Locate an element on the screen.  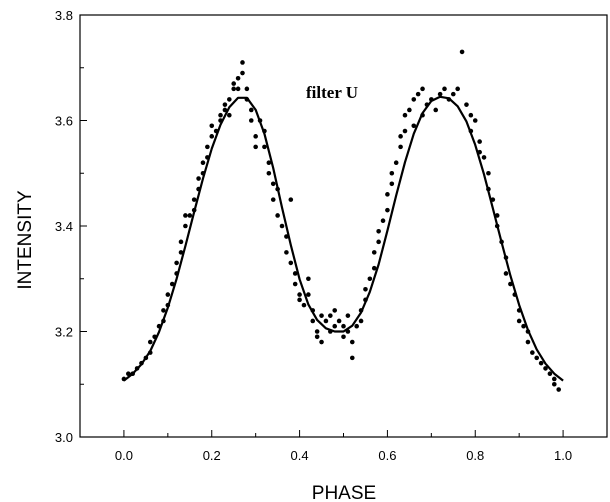
filter-annotation: filter U is located at coordinates (332, 92).